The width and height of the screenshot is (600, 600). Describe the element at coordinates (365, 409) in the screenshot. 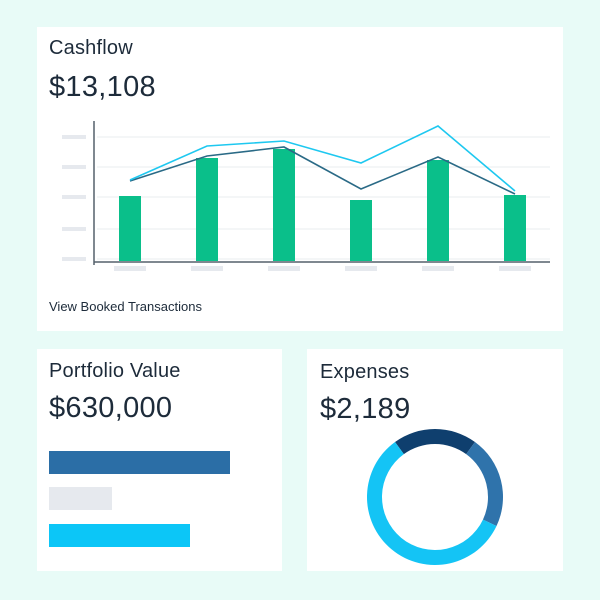

I see `expenses-amount: $2,189` at that location.